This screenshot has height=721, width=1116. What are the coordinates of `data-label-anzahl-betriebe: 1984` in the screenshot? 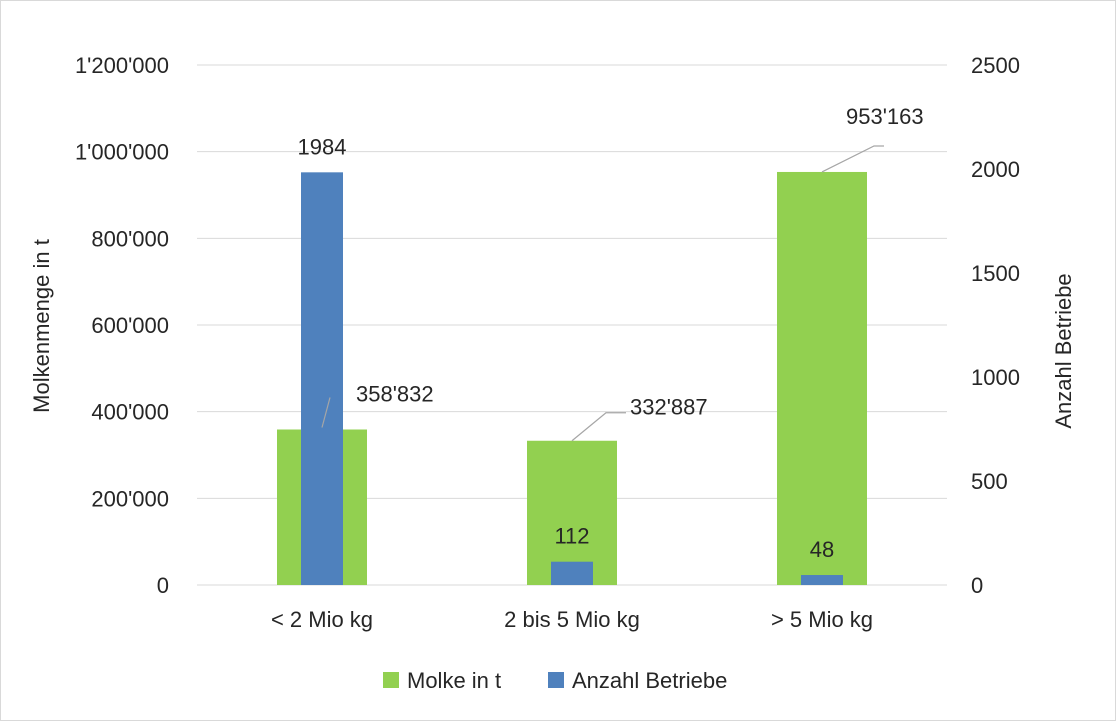 It's located at (322, 146).